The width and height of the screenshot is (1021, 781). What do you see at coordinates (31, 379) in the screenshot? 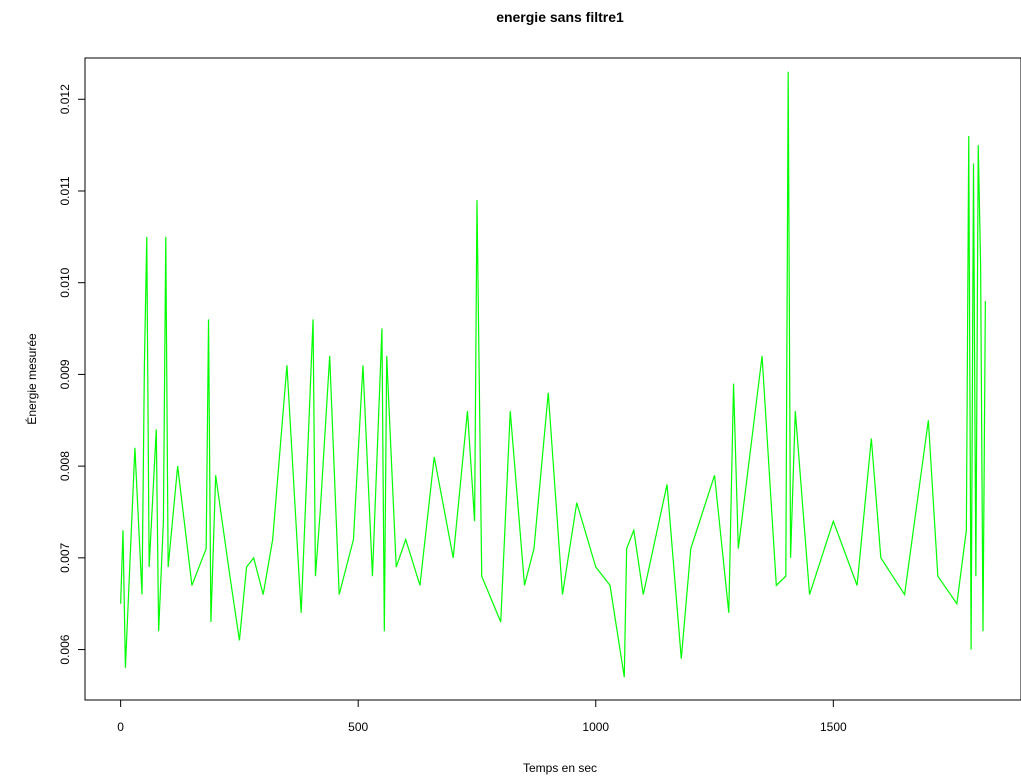
I see `y-axis-label: Énergie mesurée` at bounding box center [31, 379].